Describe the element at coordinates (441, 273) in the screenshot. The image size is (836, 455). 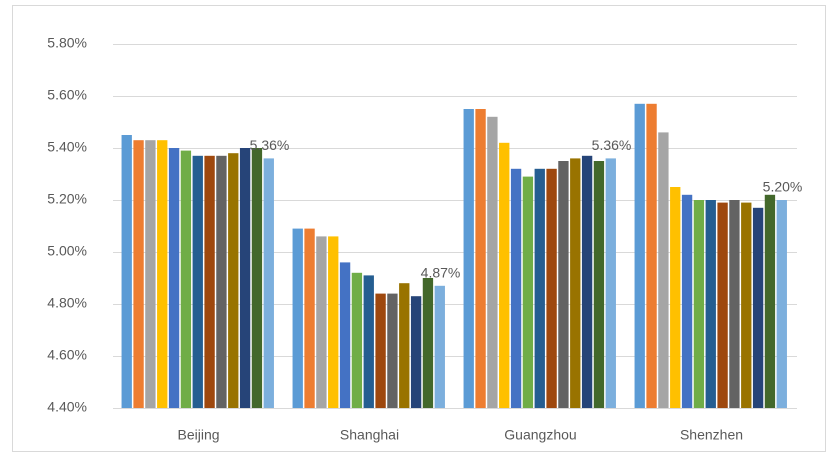
I see `data-label: 4.87%` at that location.